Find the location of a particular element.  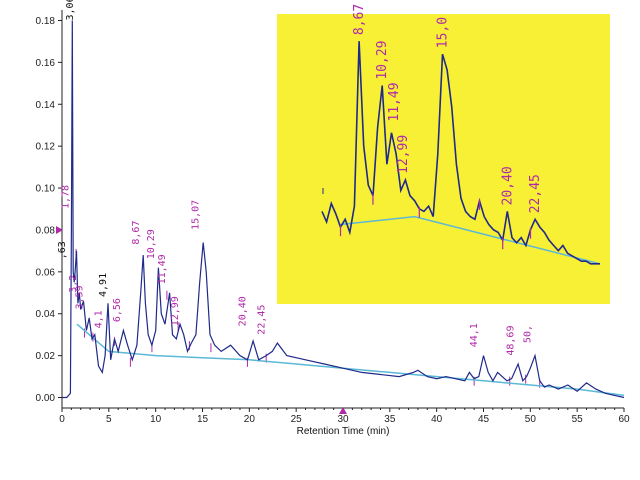

peak-label: 1,78 is located at coordinates (66, 197).